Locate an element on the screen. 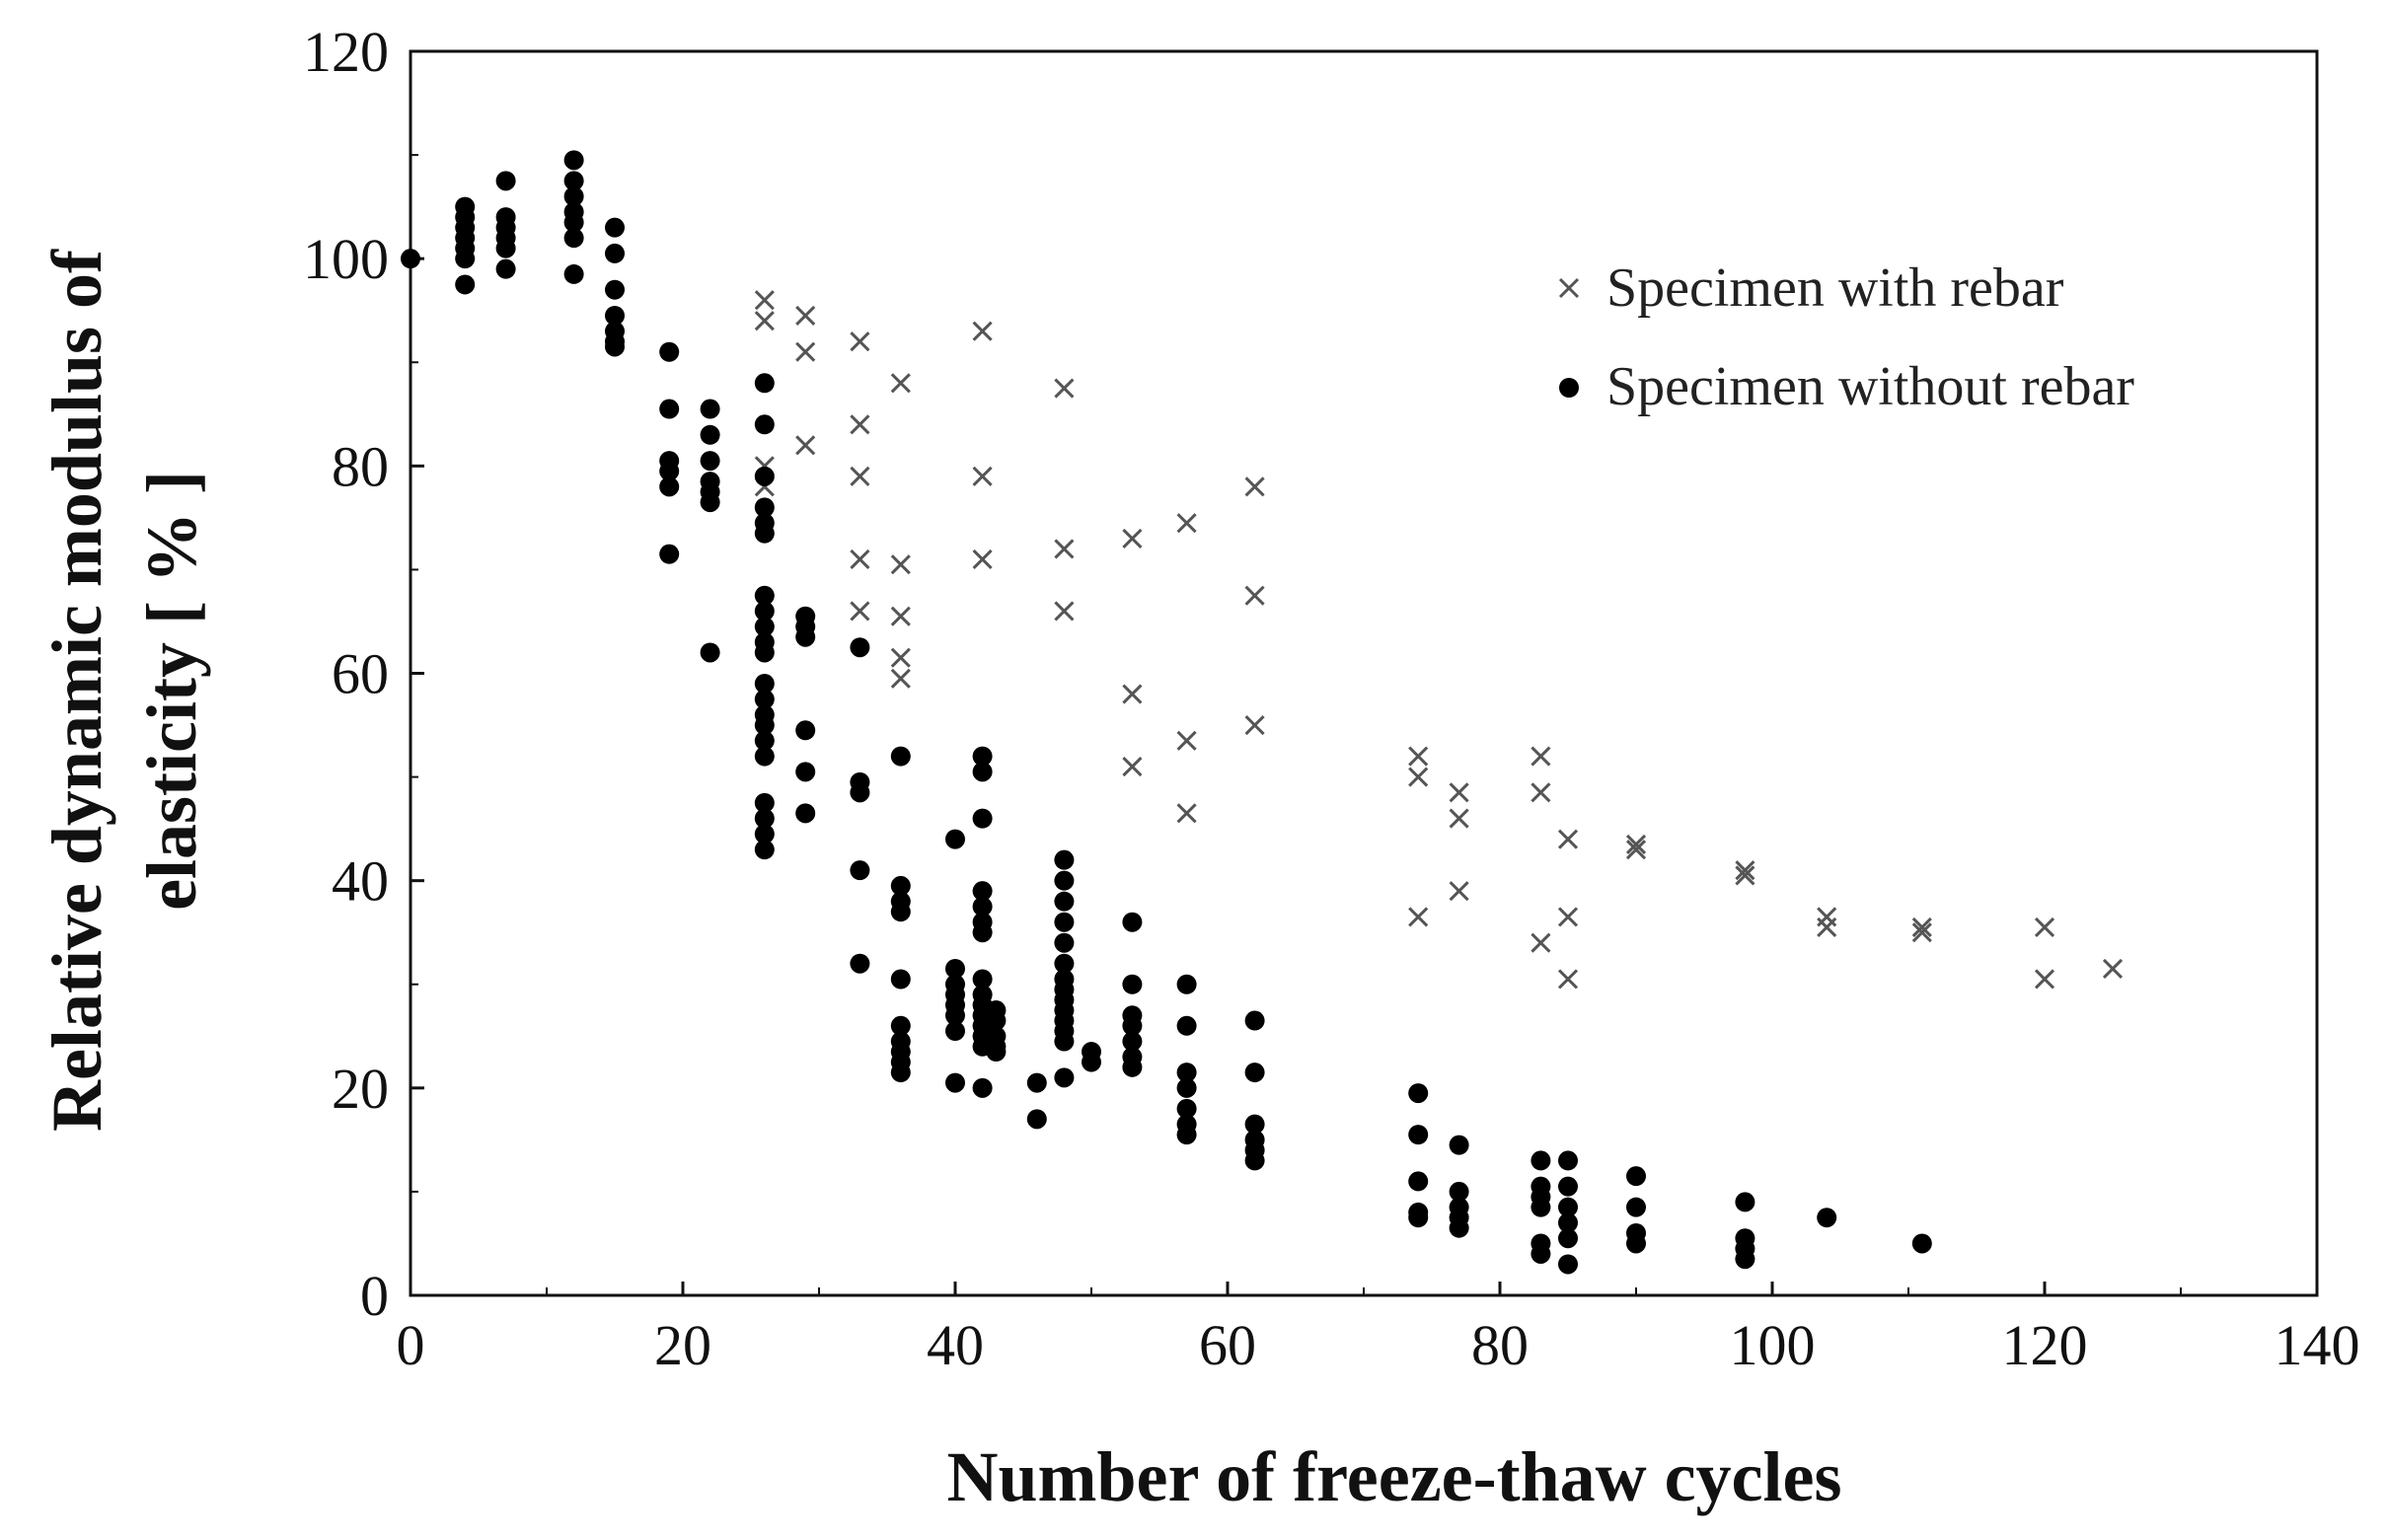  y-axis-title-line-1: Relative dynamic modulus of is located at coordinates (76, 690).